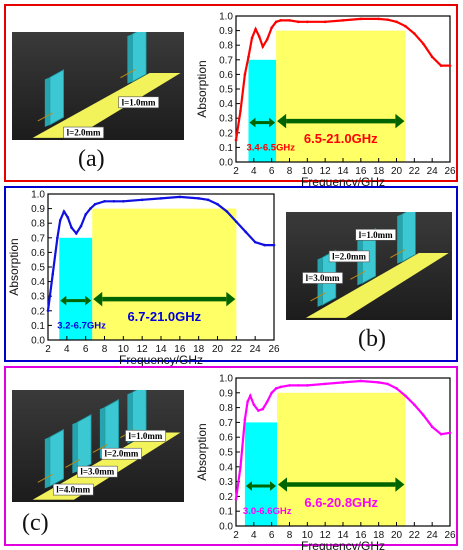 Image resolution: width=463 pixels, height=550 pixels. Describe the element at coordinates (237, 349) in the screenshot. I see `x-tick-label: 22` at that location.